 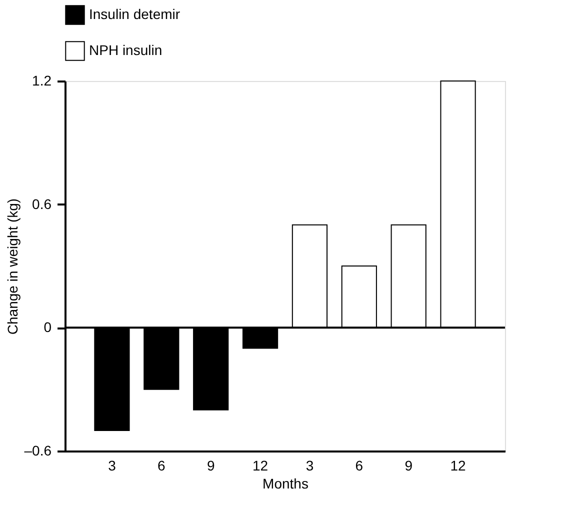 I want to click on legend-label: NPH insulin, so click(x=125, y=50).